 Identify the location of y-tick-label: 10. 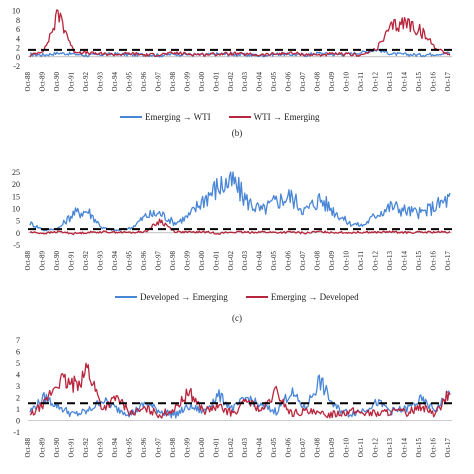
(16, 11).